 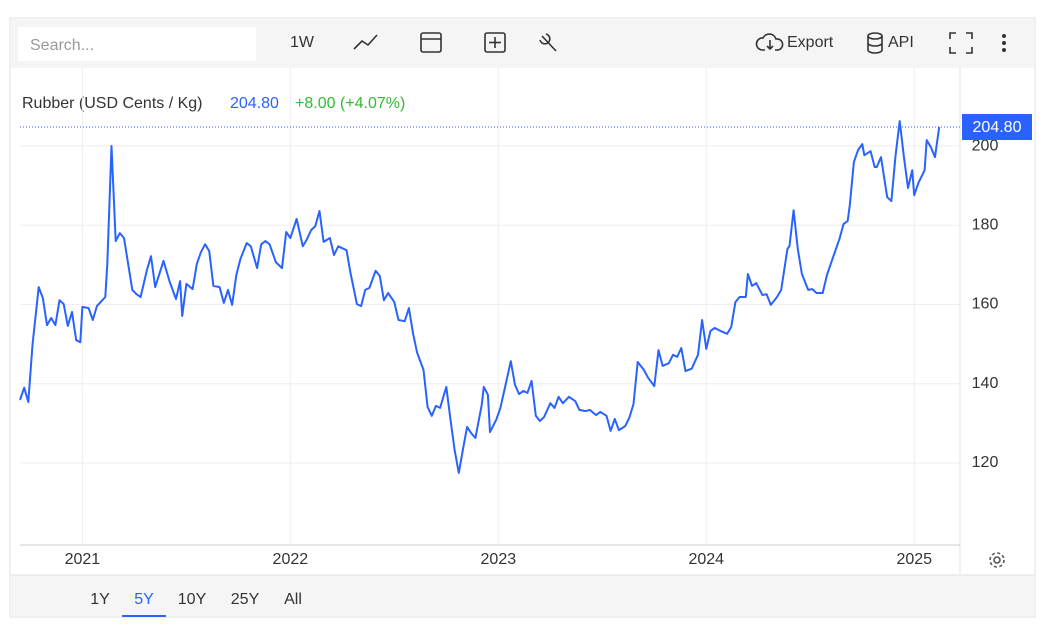 I want to click on export-icon, so click(x=769, y=42).